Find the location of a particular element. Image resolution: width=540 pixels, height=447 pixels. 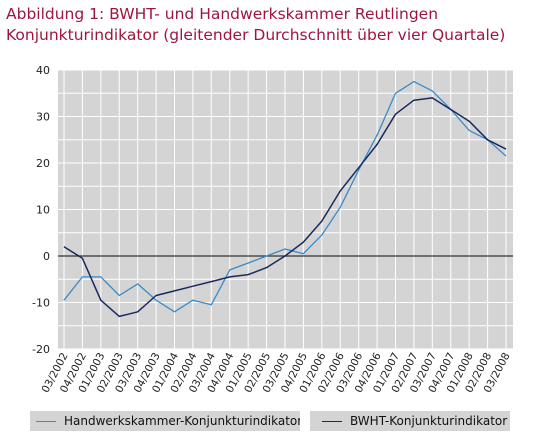

y-tick-label: 10 is located at coordinates (43, 210).